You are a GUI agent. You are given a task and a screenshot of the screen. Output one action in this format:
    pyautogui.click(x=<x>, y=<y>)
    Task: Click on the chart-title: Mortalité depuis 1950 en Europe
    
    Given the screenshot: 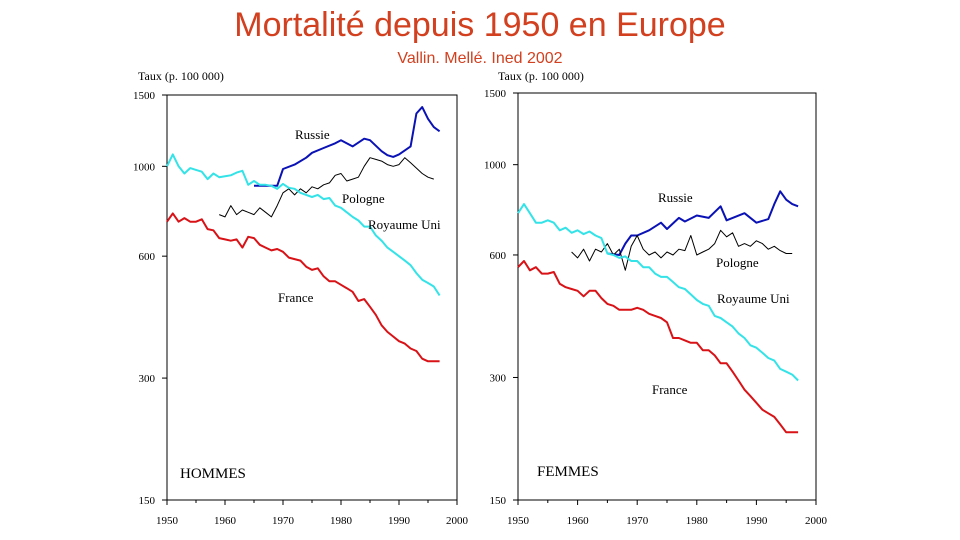 What is the action you would take?
    pyautogui.click(x=480, y=25)
    